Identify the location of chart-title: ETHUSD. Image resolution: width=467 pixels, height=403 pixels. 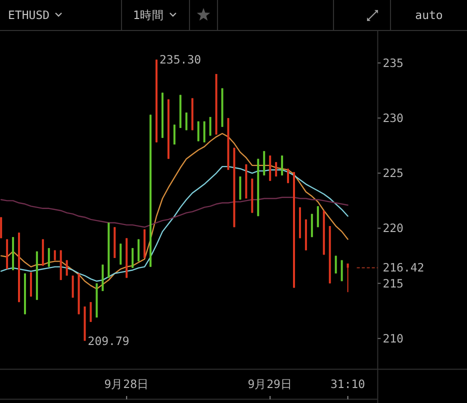
(29, 15).